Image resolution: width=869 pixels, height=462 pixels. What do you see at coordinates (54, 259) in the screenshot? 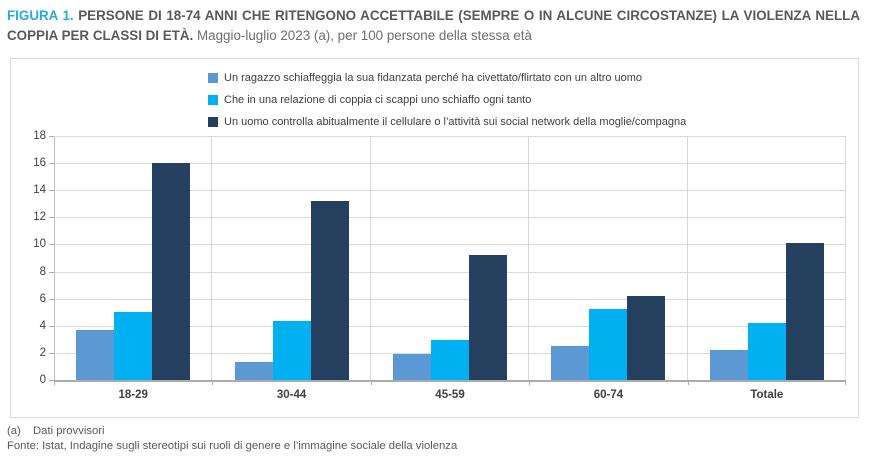
I see `y-axis-line` at bounding box center [54, 259].